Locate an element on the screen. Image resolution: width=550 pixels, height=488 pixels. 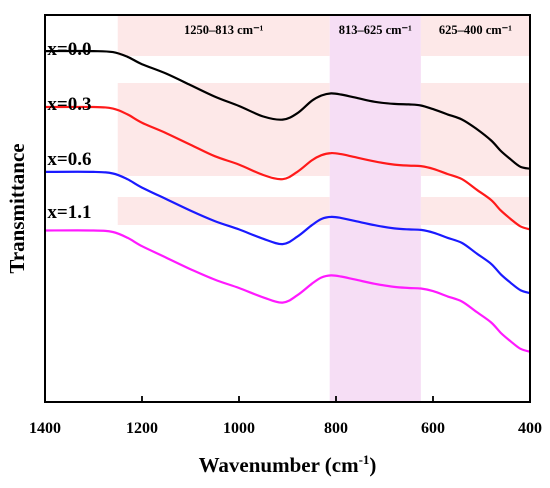
region-label-3: 625–400 cm⁻¹ is located at coordinates (475, 30).